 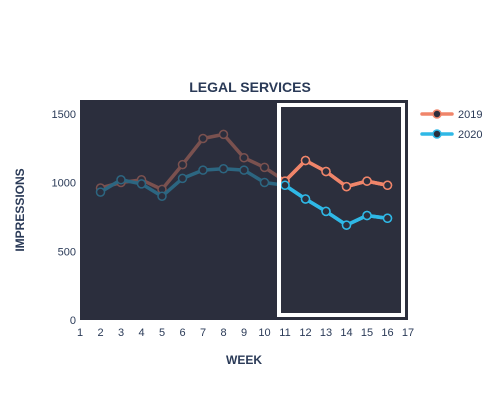 I want to click on legend-label: 2020, so click(x=470, y=135).